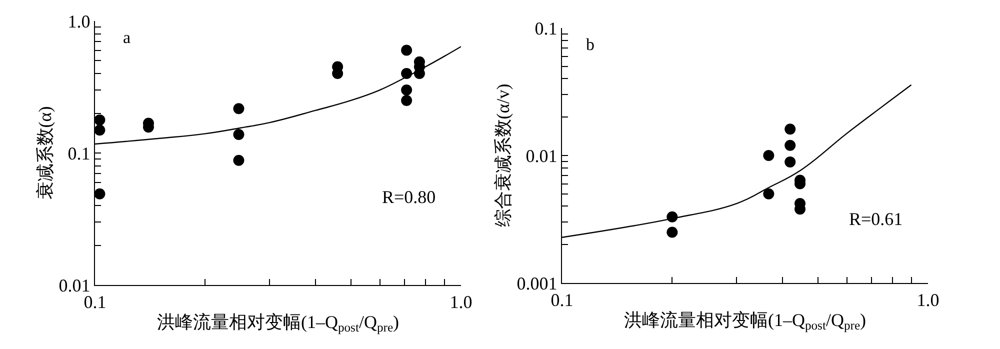 The height and width of the screenshot is (349, 1000). I want to click on annotation: R=0.80, so click(409, 197).